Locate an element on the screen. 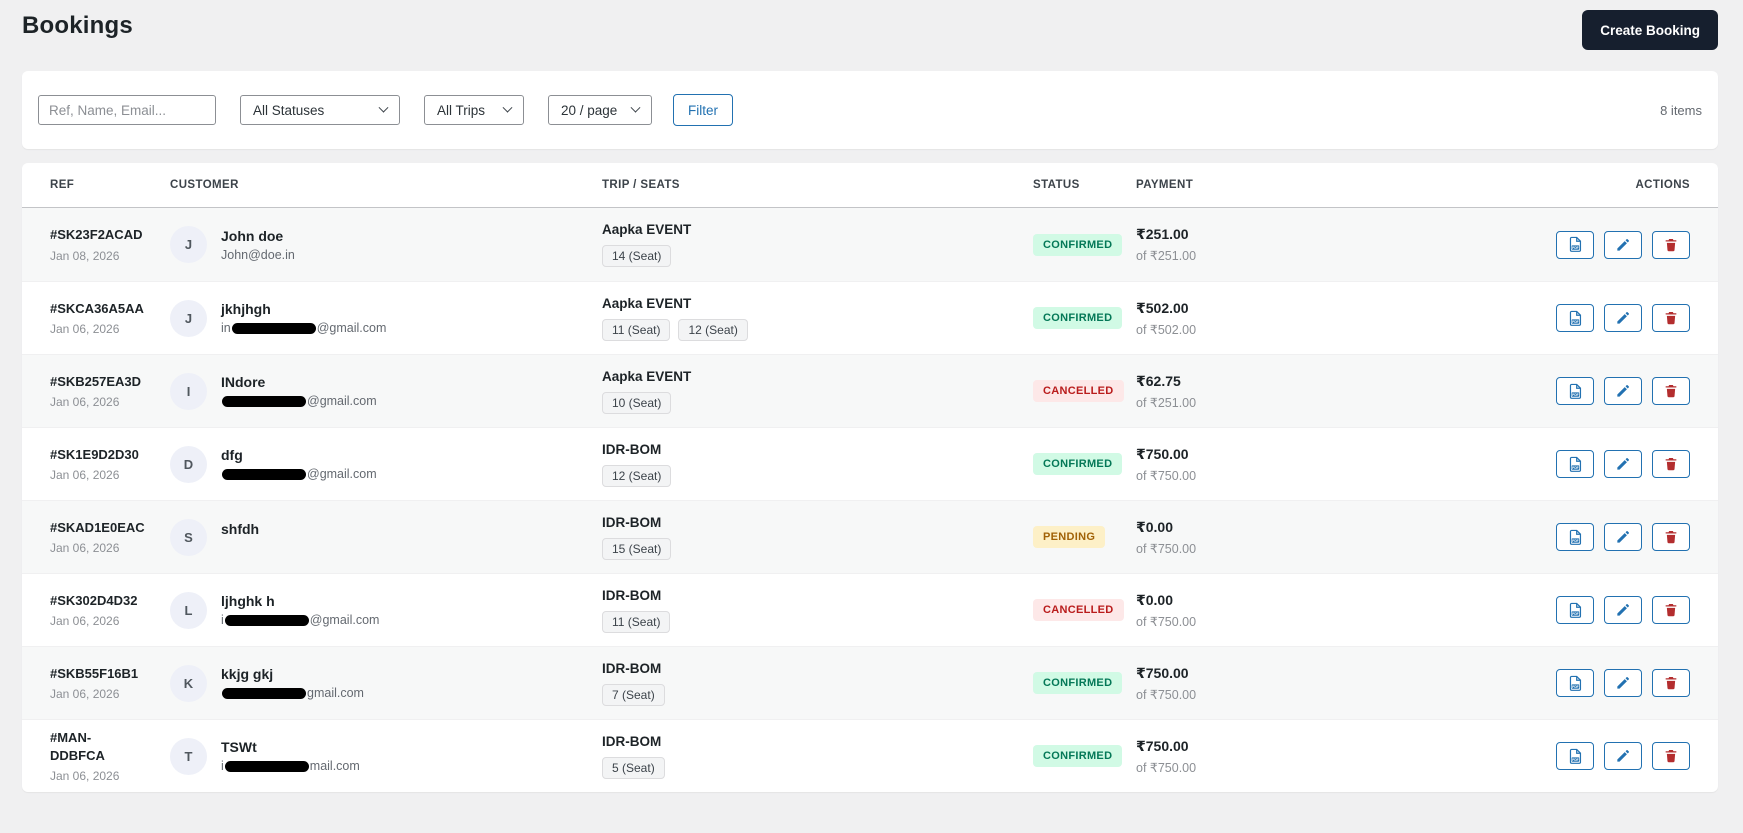  seat-chips: 14 (Seat) is located at coordinates (817, 256).